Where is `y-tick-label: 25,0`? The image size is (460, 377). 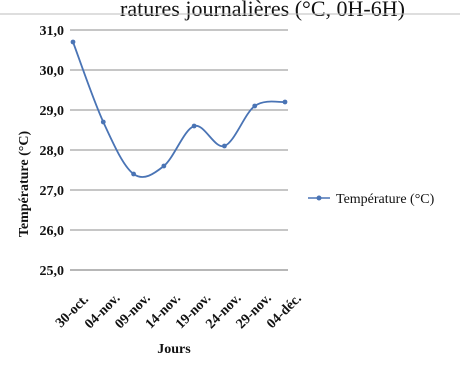 y-tick-label: 25,0 is located at coordinates (52, 271).